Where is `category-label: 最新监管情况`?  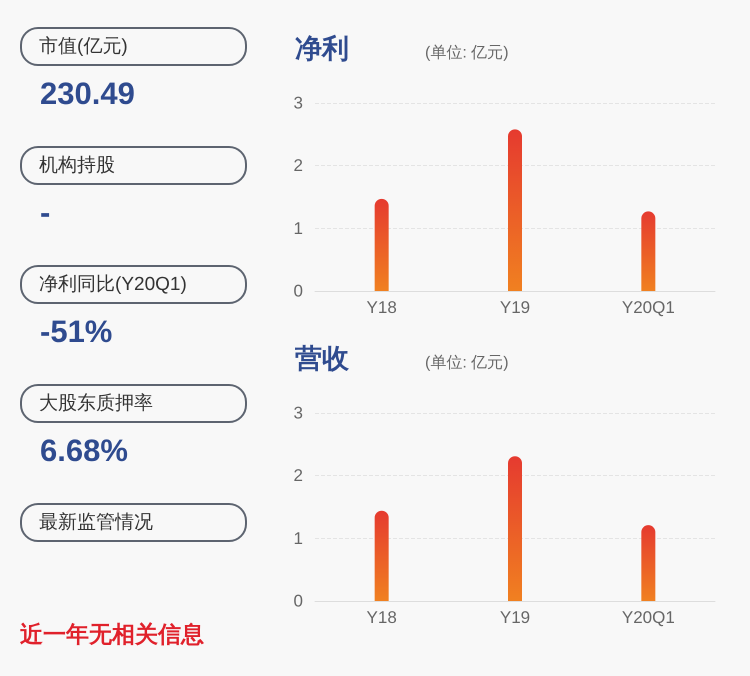 category-label: 最新监管情况 is located at coordinates (96, 522).